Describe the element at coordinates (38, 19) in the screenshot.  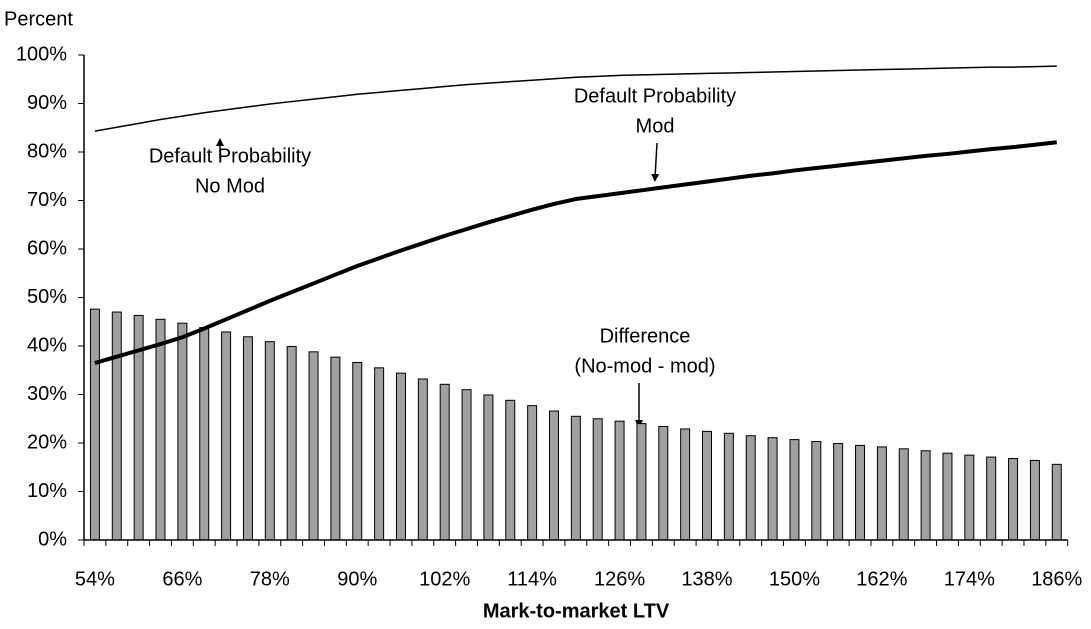
I see `y-axis-label: Percent` at that location.